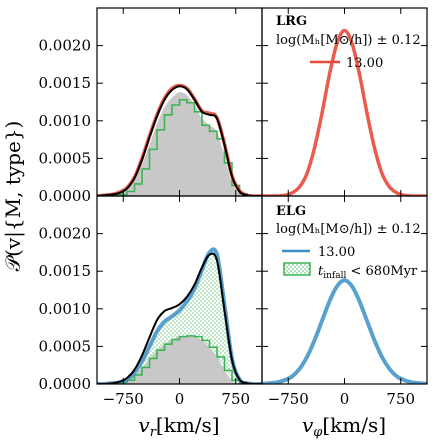 The height and width of the screenshot is (445, 436). Describe the element at coordinates (13, 196) in the screenshot. I see `y-axis-label: 𝒫(v|{M, type})` at that location.